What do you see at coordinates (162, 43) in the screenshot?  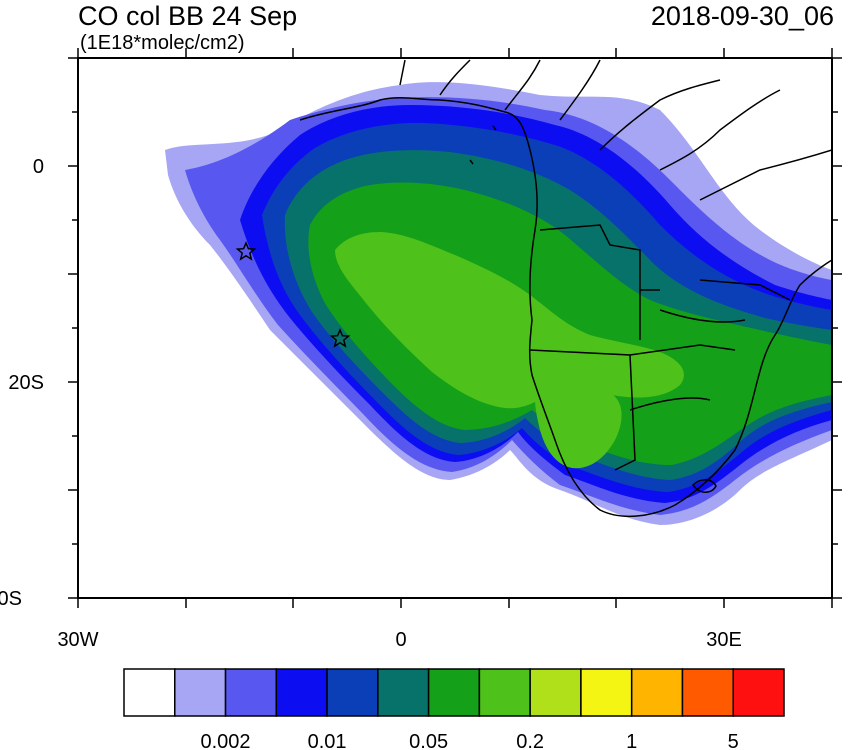 I see `units-label: (1E18*molec/cm2)` at bounding box center [162, 43].